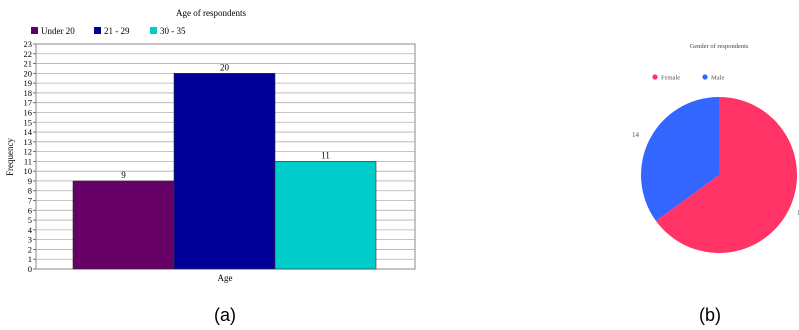 The width and height of the screenshot is (799, 330). Describe the element at coordinates (30, 181) in the screenshot. I see `y-tick-label: 9` at that location.